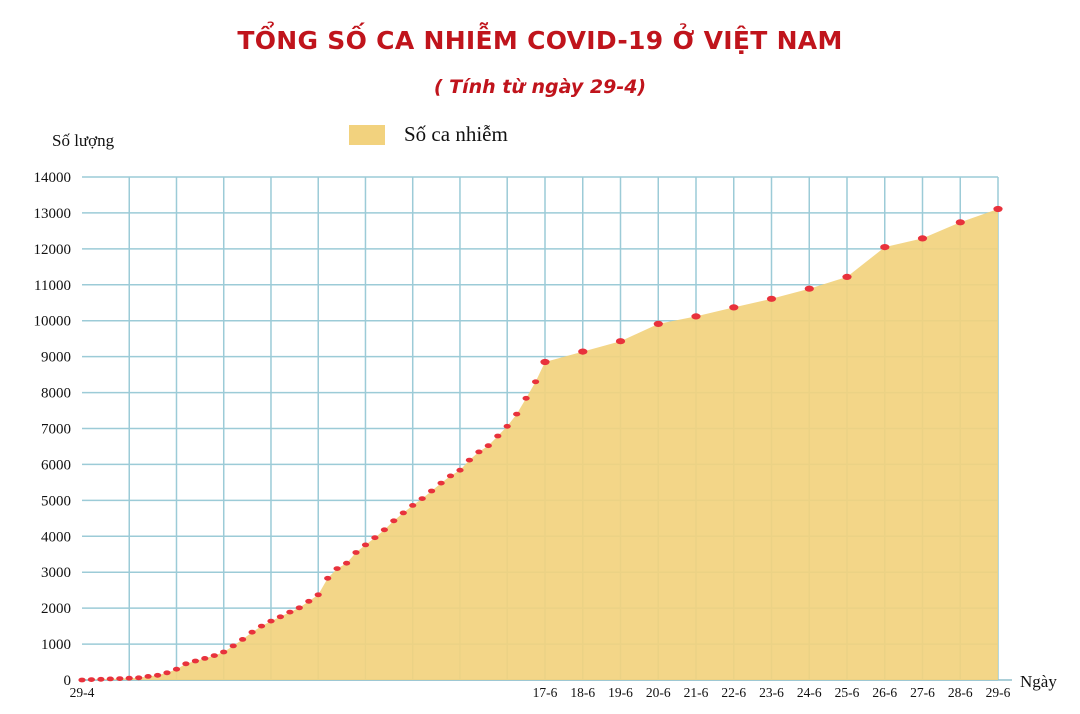 The width and height of the screenshot is (1080, 714). I want to click on y-tick-label: 13000, so click(53, 214).